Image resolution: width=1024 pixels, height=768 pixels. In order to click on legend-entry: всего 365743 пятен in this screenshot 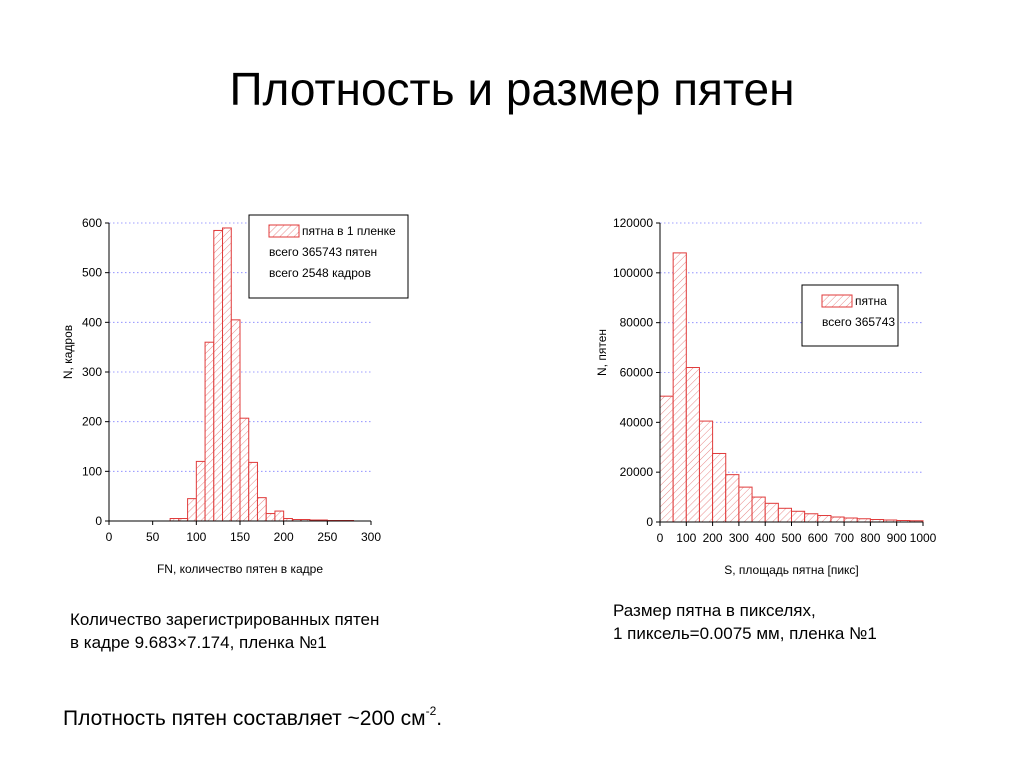, I will do `click(323, 252)`.